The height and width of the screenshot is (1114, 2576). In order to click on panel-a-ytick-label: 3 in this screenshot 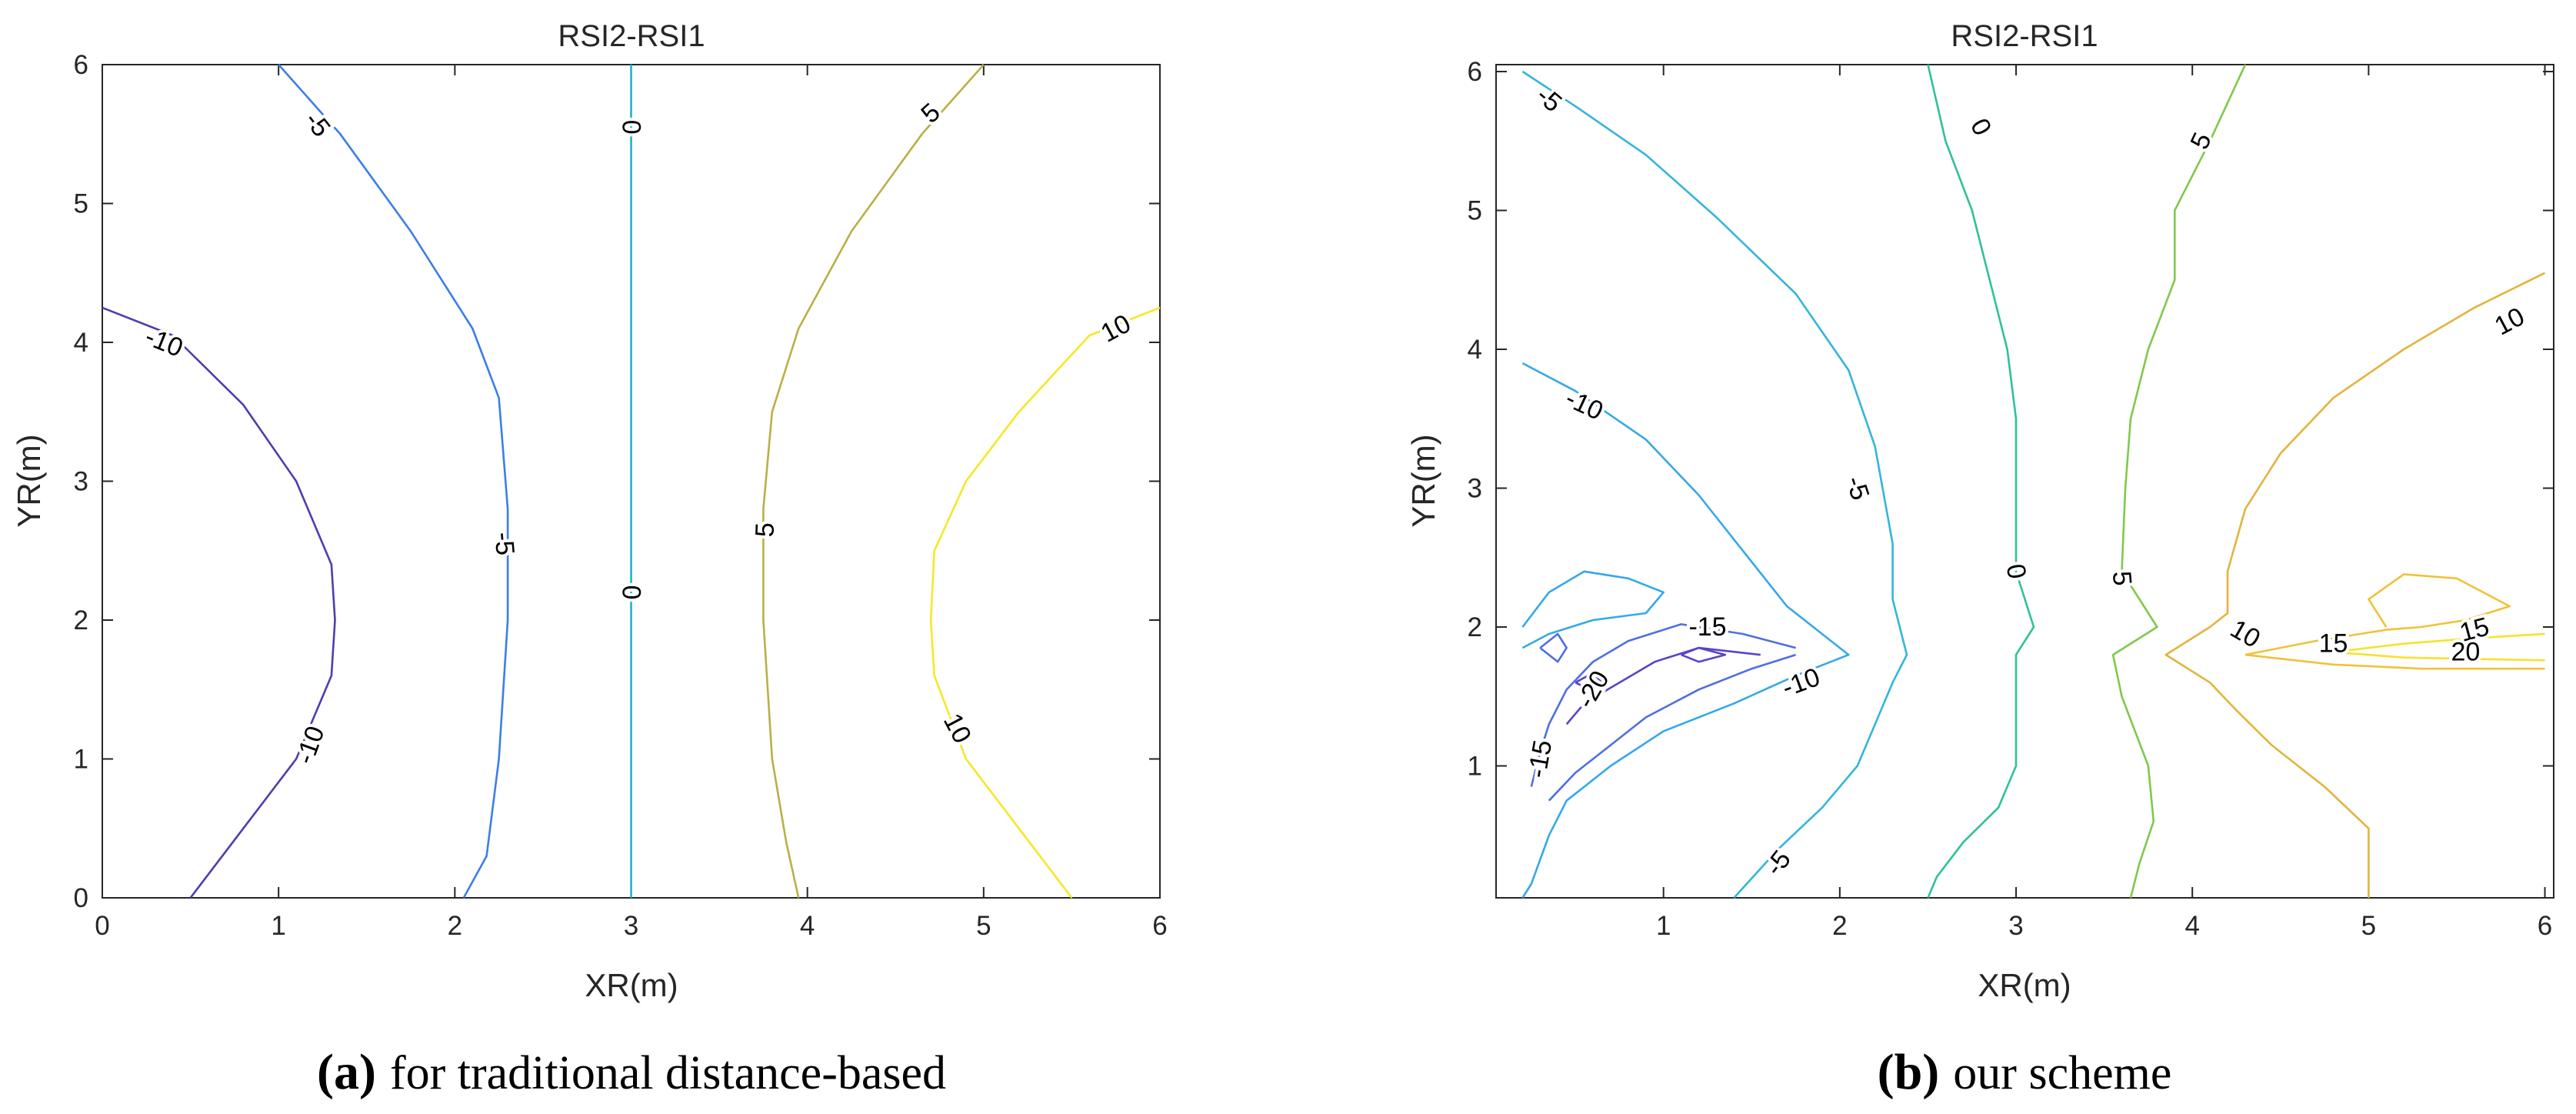, I will do `click(81, 482)`.